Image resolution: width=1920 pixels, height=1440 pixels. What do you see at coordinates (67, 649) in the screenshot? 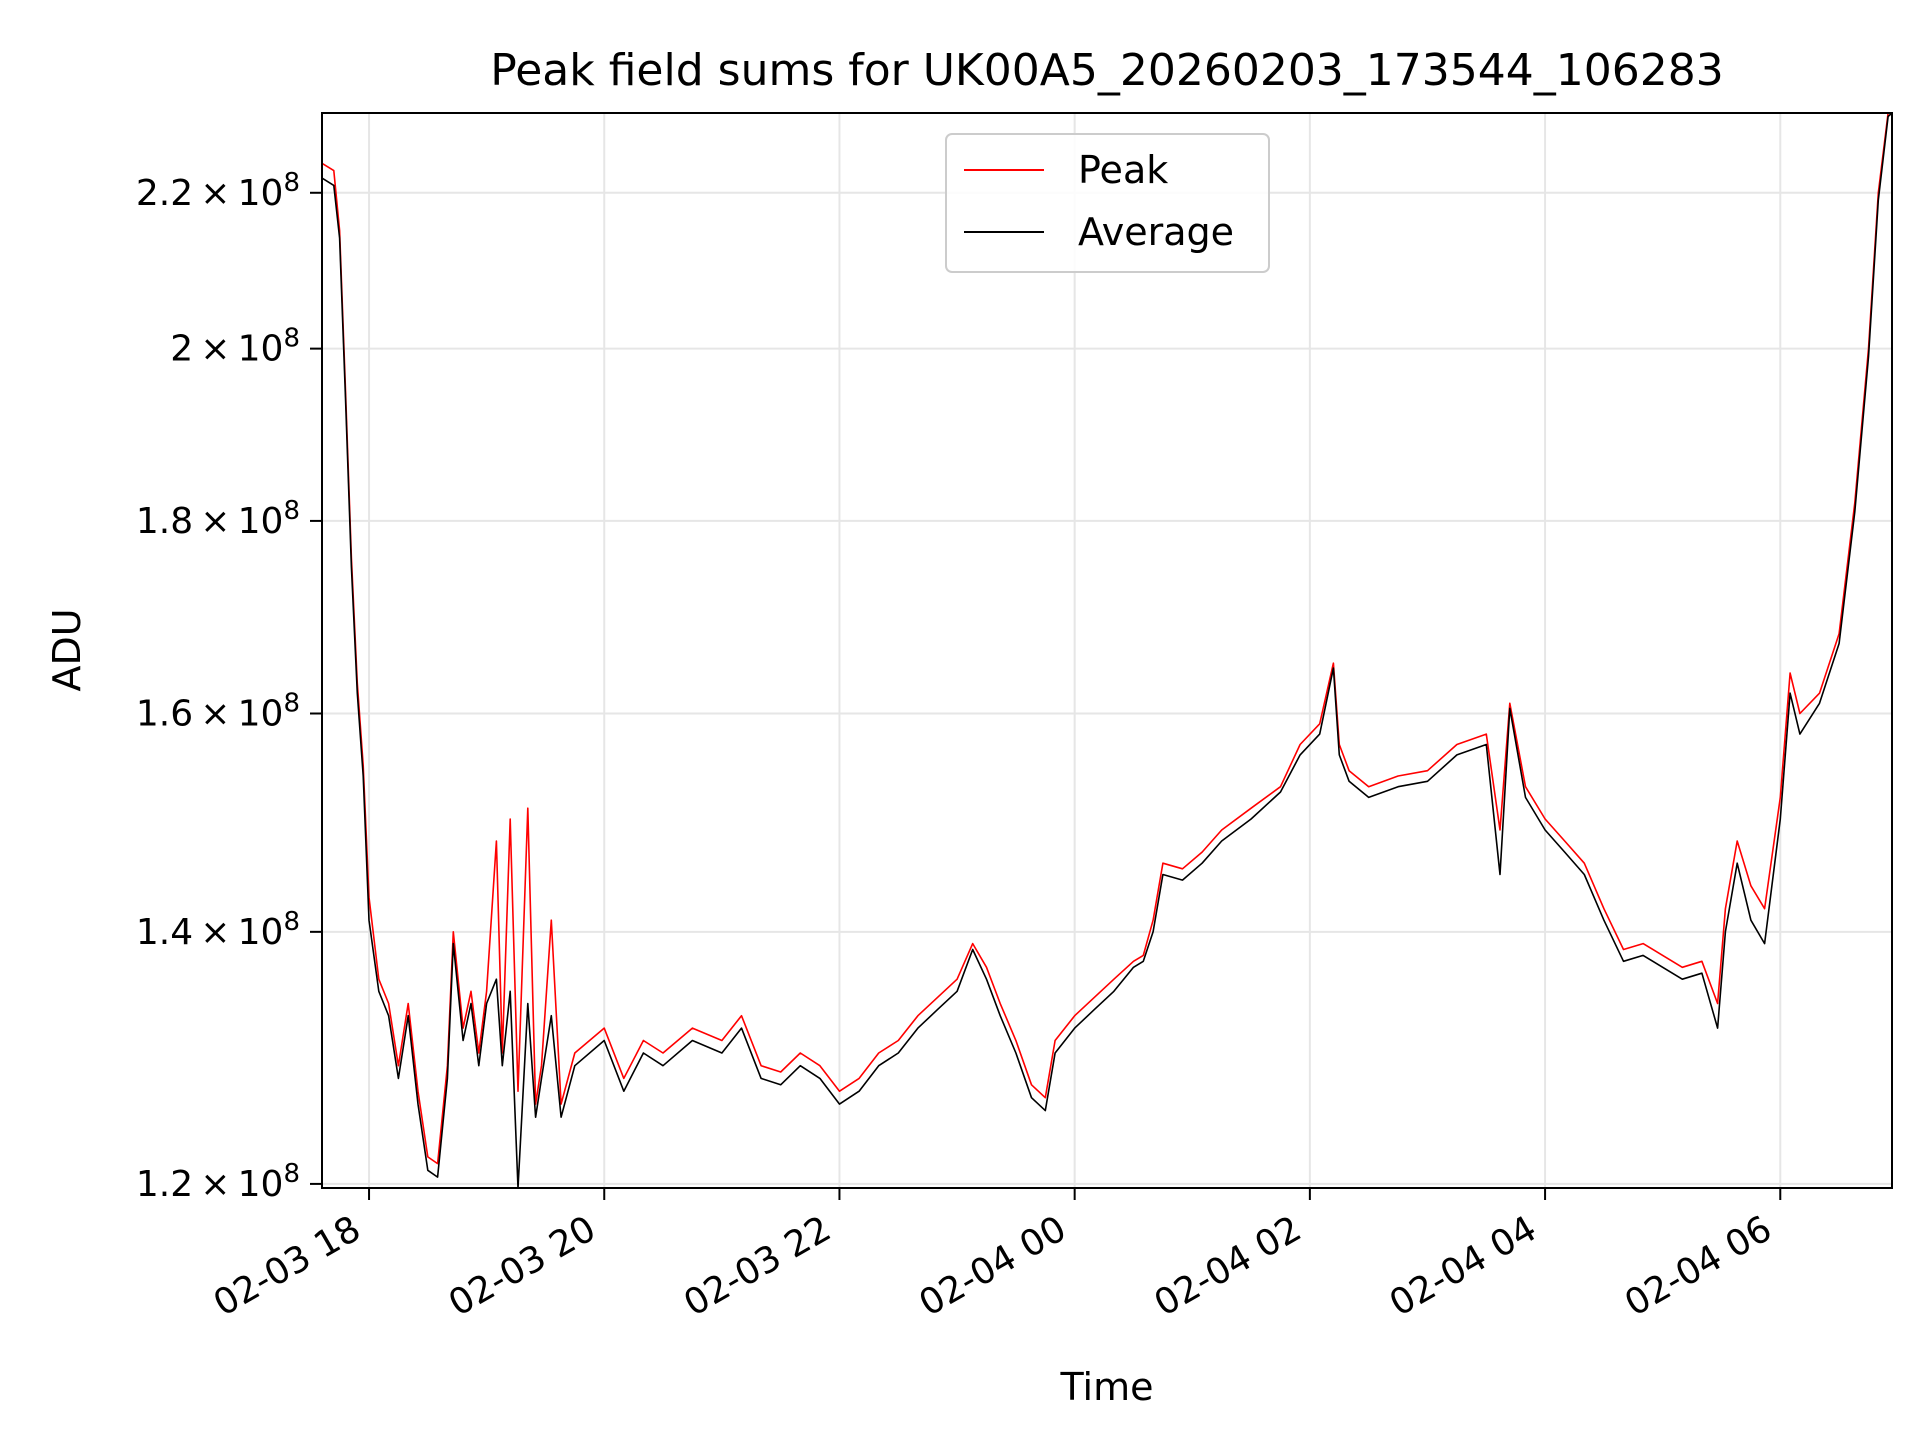
I see `y-axis-label: ADU` at bounding box center [67, 649].